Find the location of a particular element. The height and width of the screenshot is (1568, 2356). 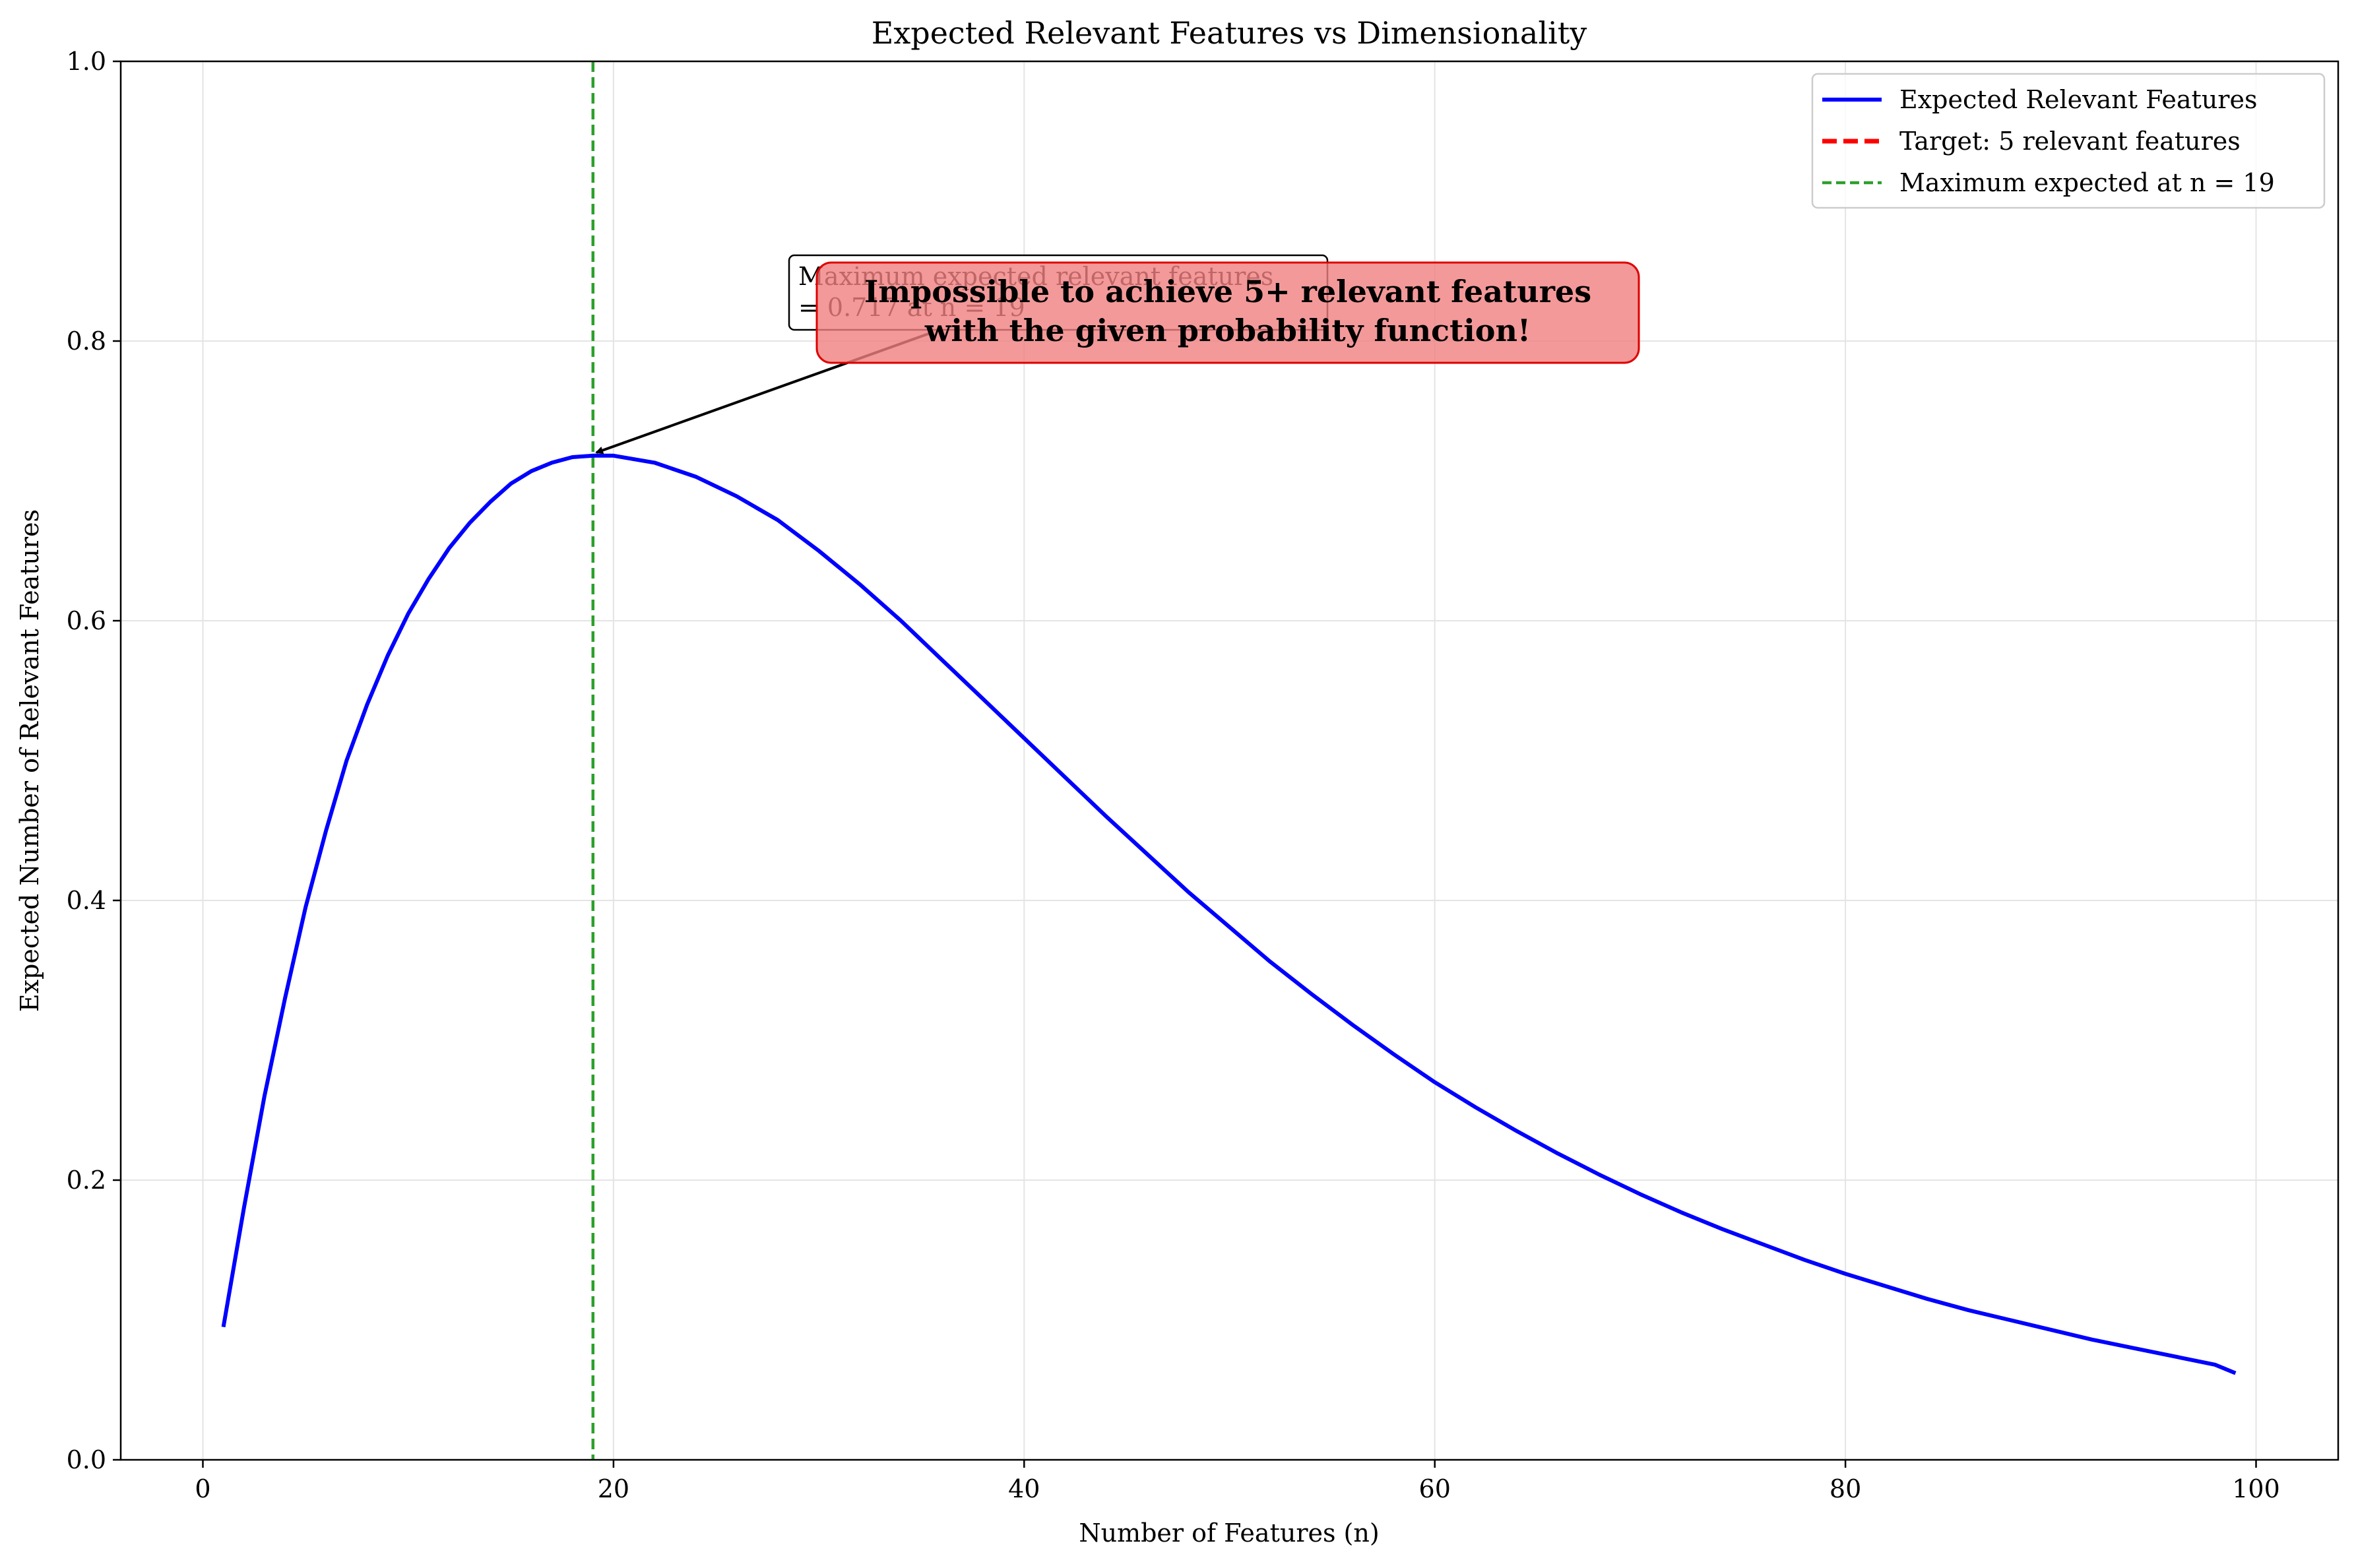

legend-label-0: Expected Relevant Features is located at coordinates (2078, 100).